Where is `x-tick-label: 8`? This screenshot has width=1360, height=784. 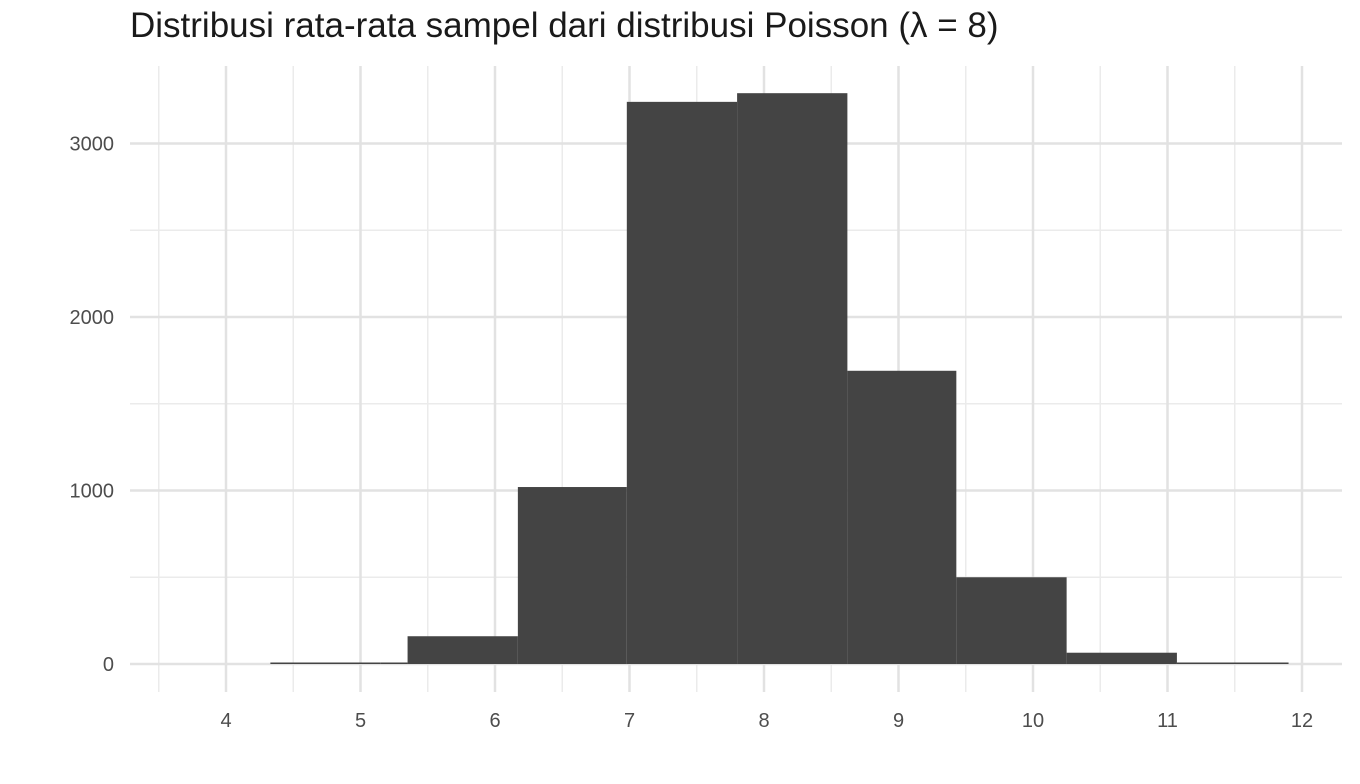 x-tick-label: 8 is located at coordinates (763, 721).